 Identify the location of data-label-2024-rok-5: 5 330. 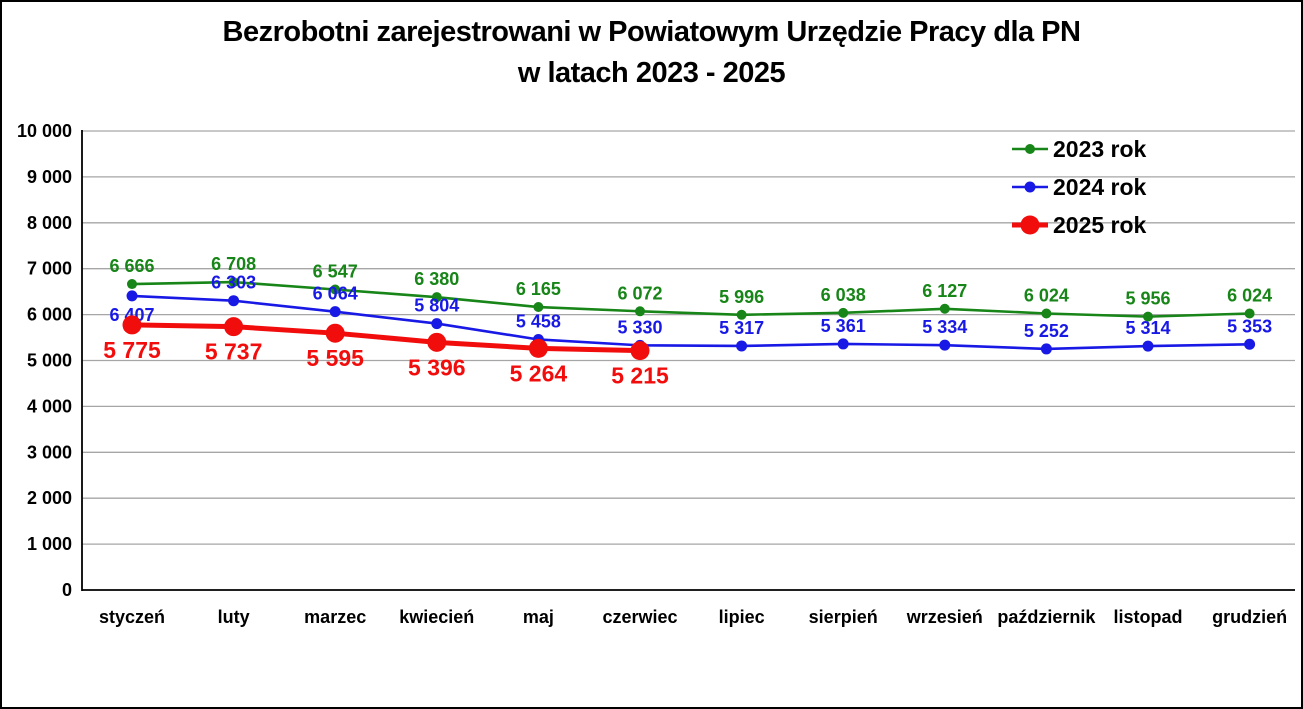
(639, 327).